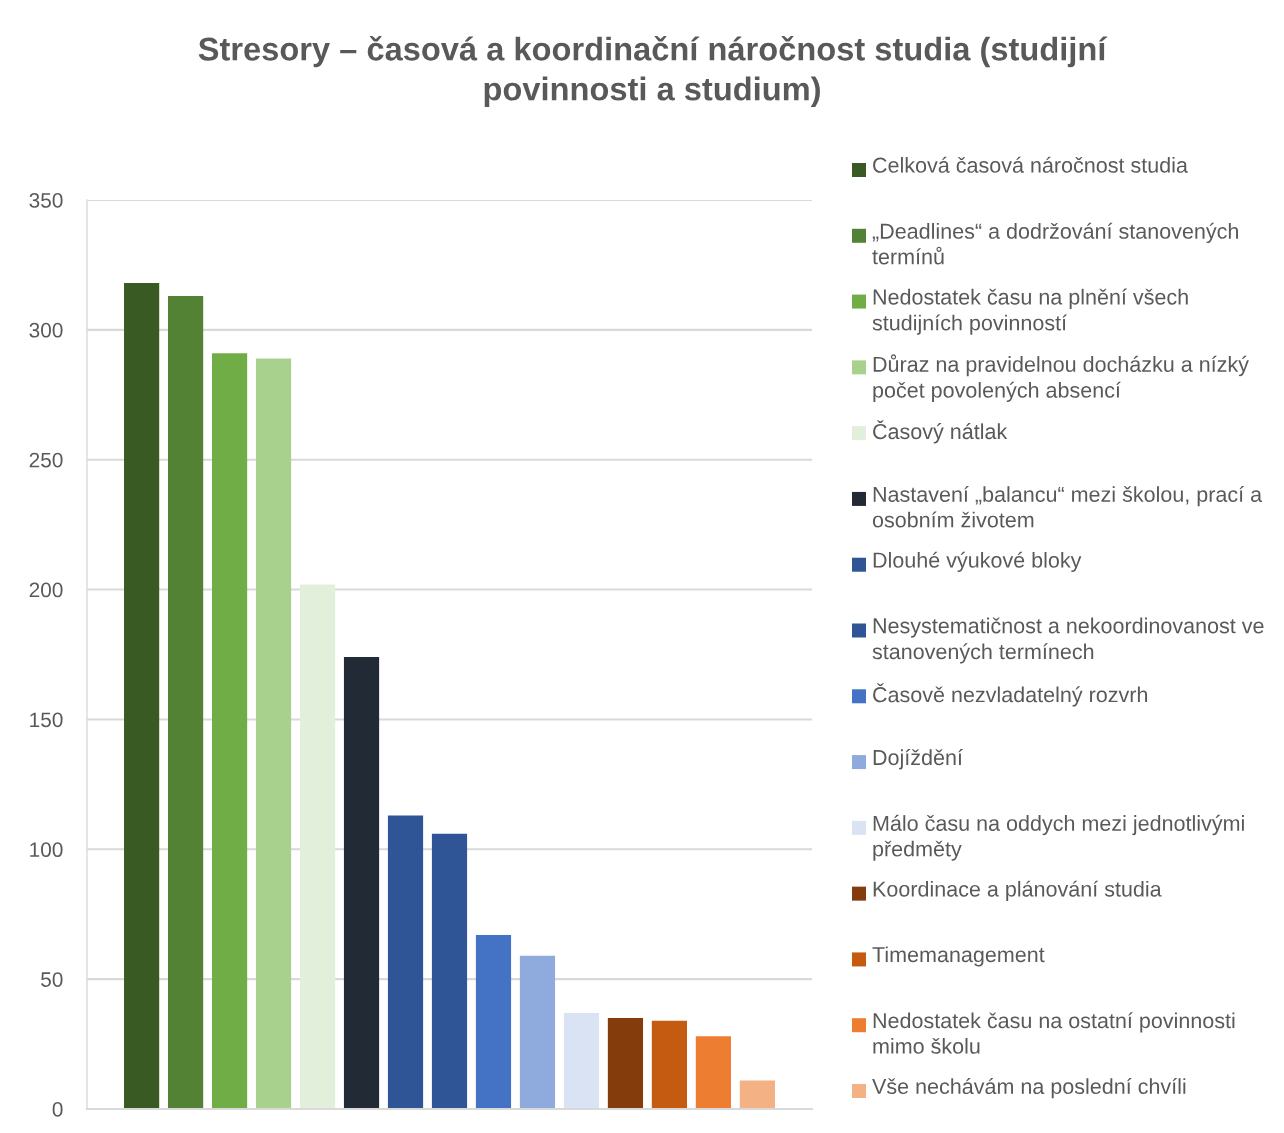  I want to click on legend-label: Nedostatek času na plnění všech studijních povinností, so click(1030, 311).